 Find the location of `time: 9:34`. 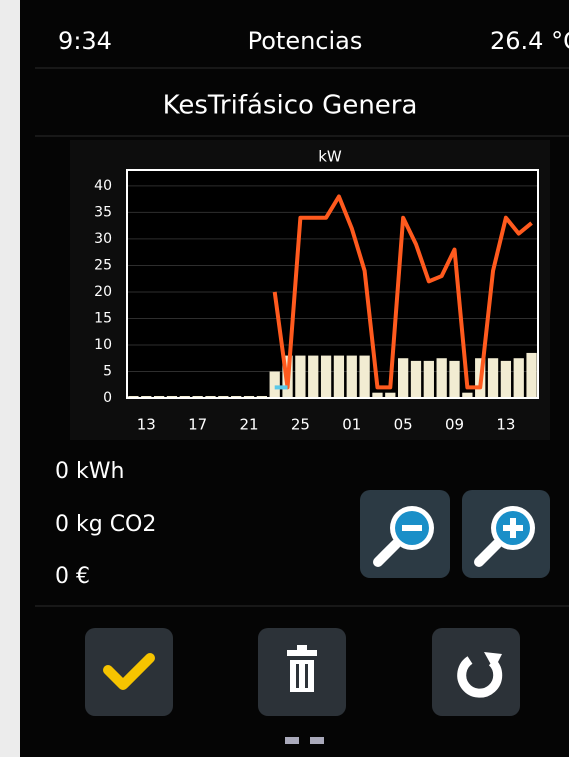

time: 9:34 is located at coordinates (85, 41).